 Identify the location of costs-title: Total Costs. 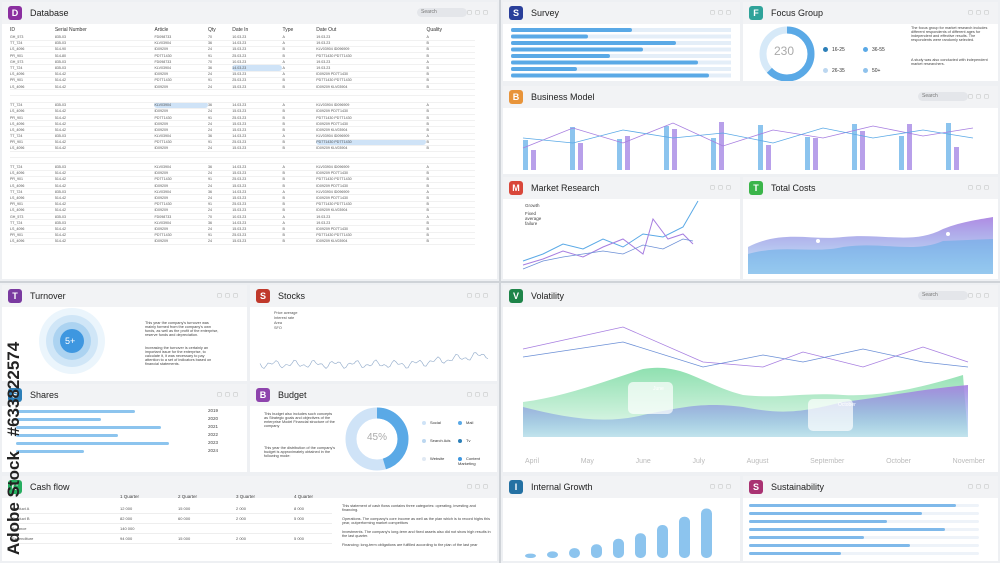
(793, 188).